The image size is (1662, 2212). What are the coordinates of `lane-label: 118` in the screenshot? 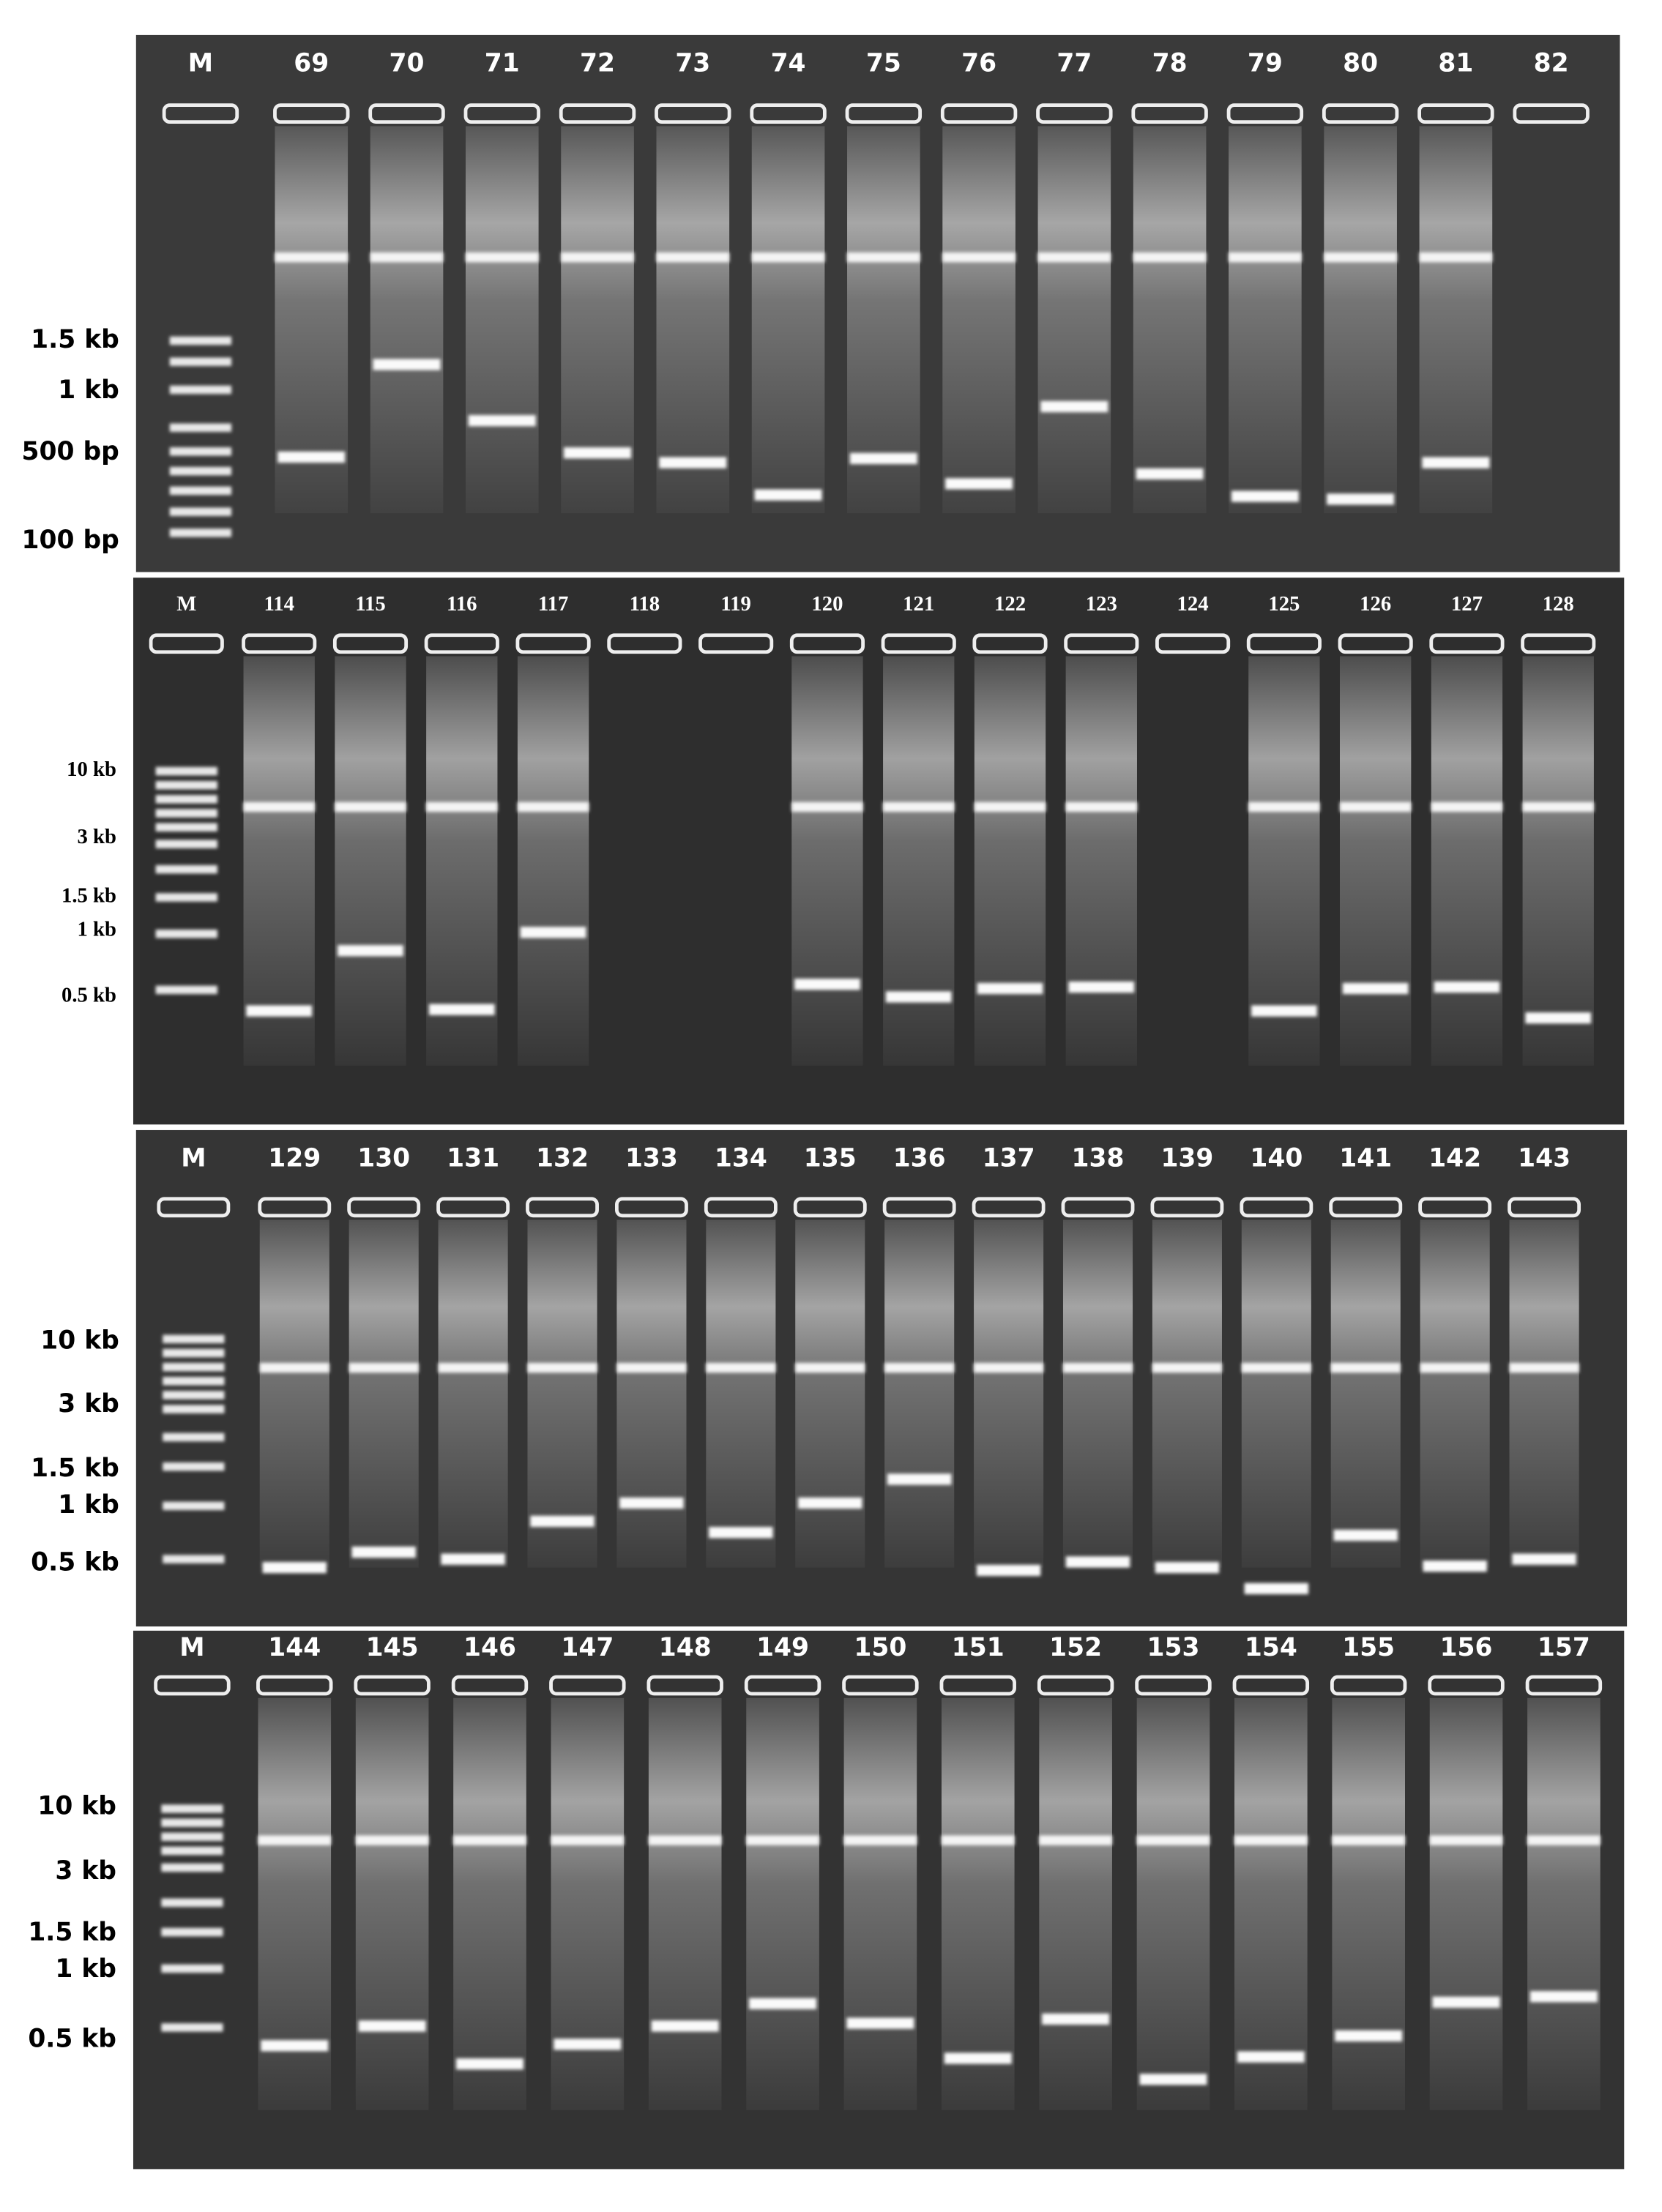 It's located at (645, 604).